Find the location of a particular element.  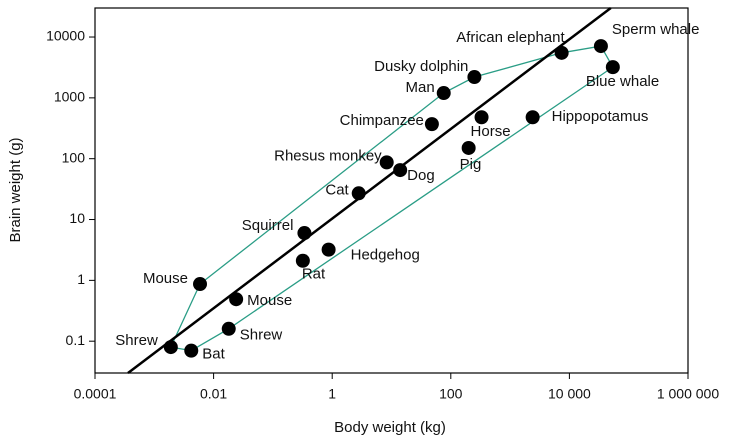

point-label: Sperm whale is located at coordinates (656, 29).